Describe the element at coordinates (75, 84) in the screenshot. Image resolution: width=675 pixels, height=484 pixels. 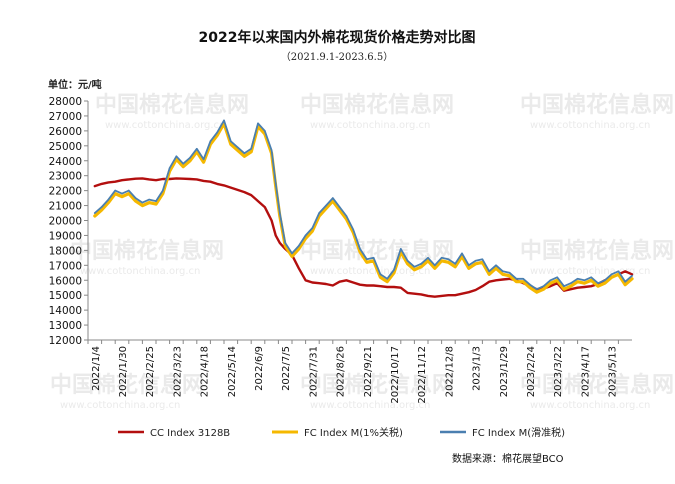
I see `unit-label: 单位：元/吨` at that location.